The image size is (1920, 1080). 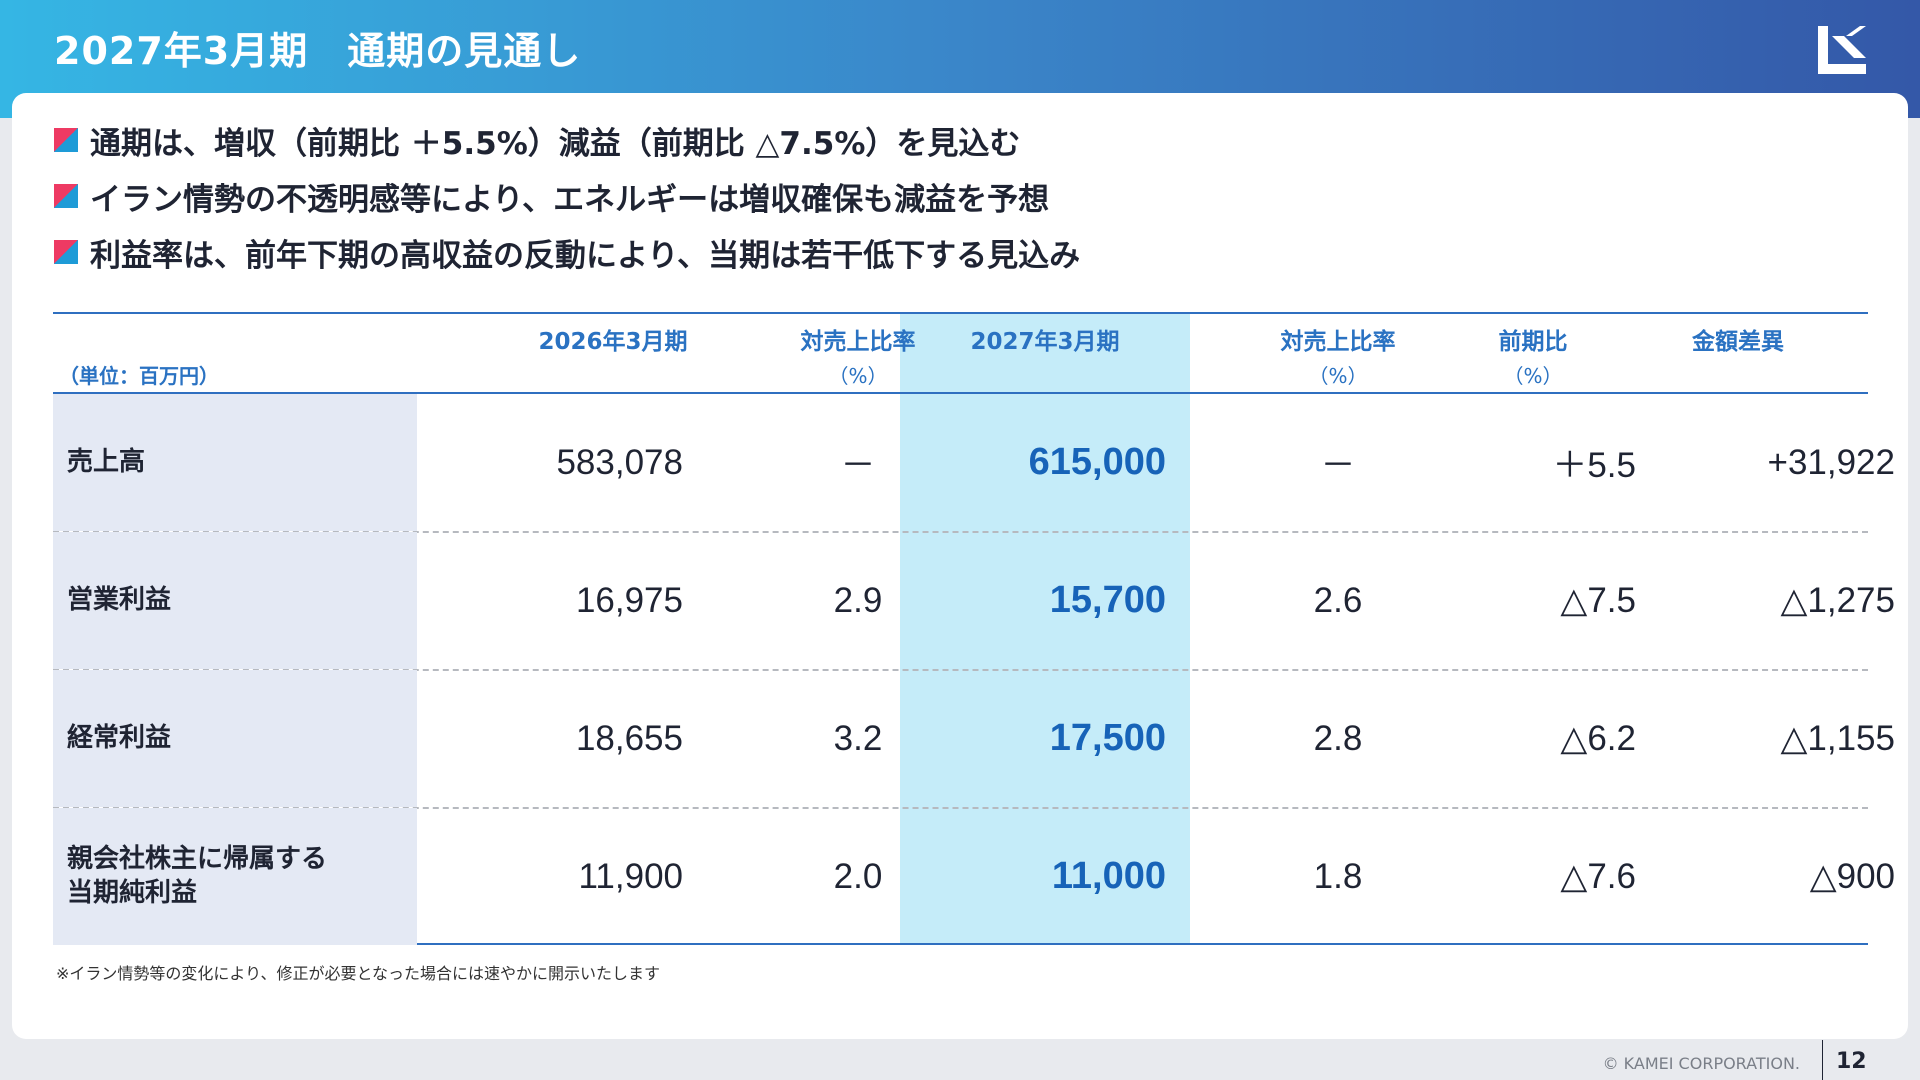 I want to click on table-row-net-sales: 売上高 583,078 － 615,000 － ＋5.5 +31,922, so click(x=974, y=463).